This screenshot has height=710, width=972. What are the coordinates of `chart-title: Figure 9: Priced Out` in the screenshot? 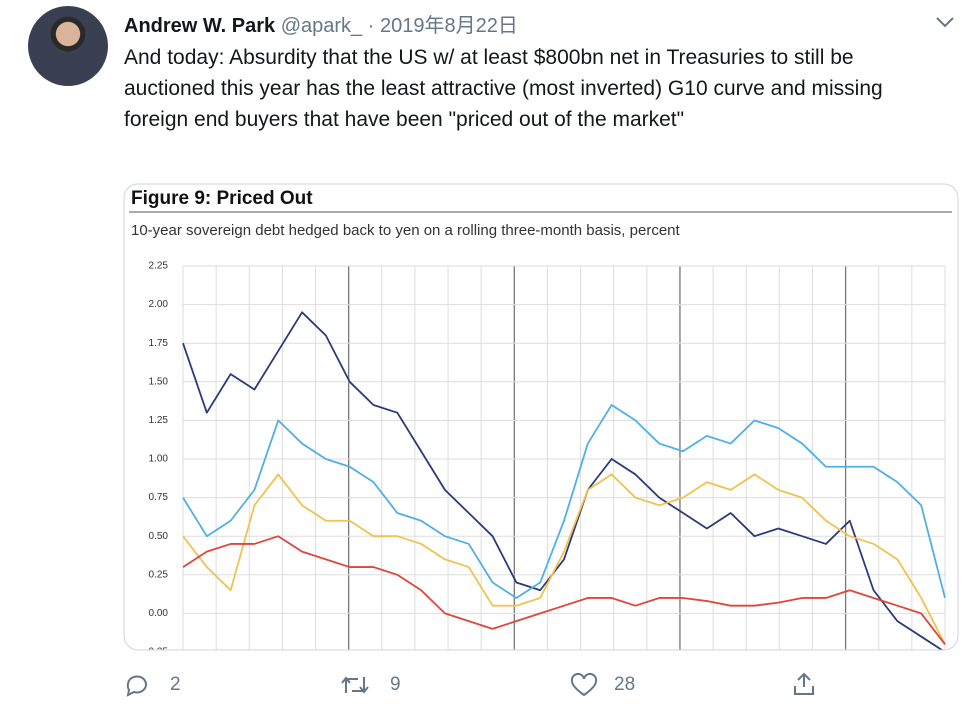 It's located at (222, 198).